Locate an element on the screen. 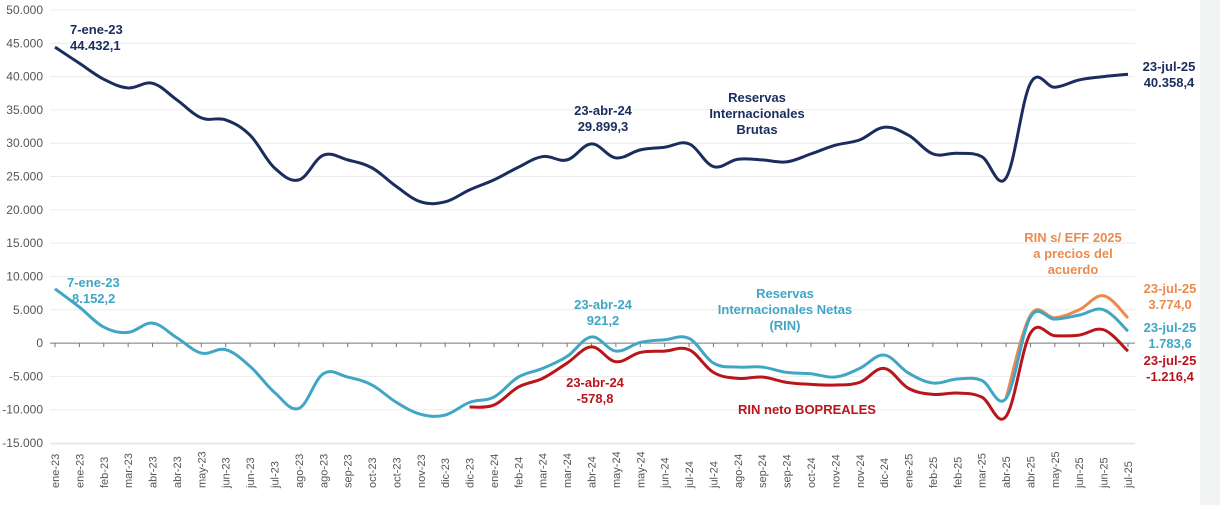  y-tick-label: 30.000 is located at coordinates (24, 143).